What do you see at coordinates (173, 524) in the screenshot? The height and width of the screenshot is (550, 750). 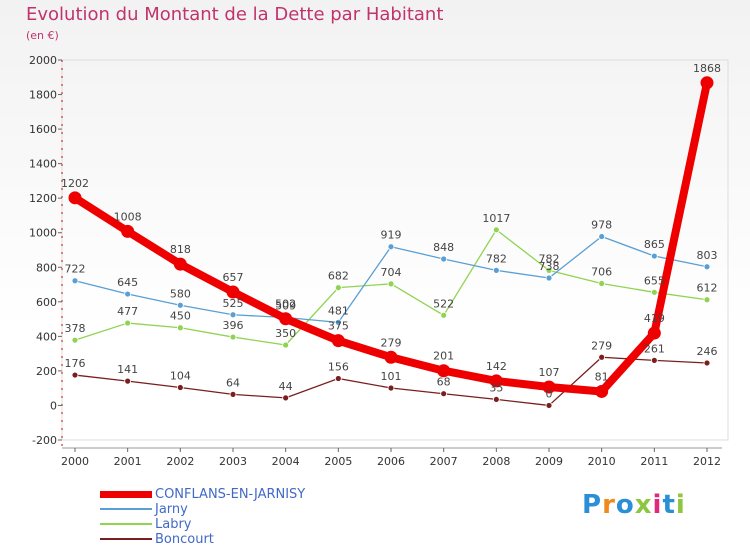 I see `legend-label: Labry` at bounding box center [173, 524].